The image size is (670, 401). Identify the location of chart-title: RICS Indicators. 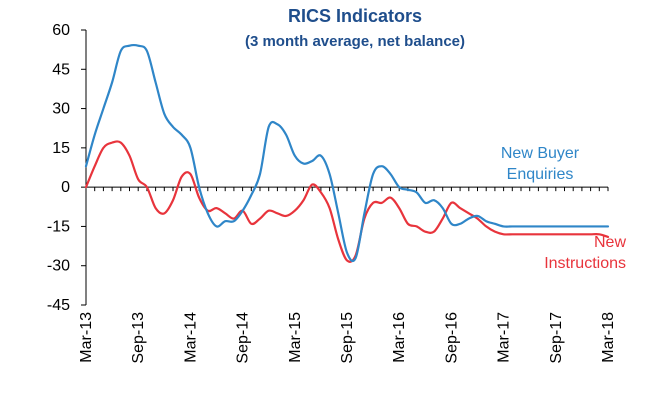
(355, 16).